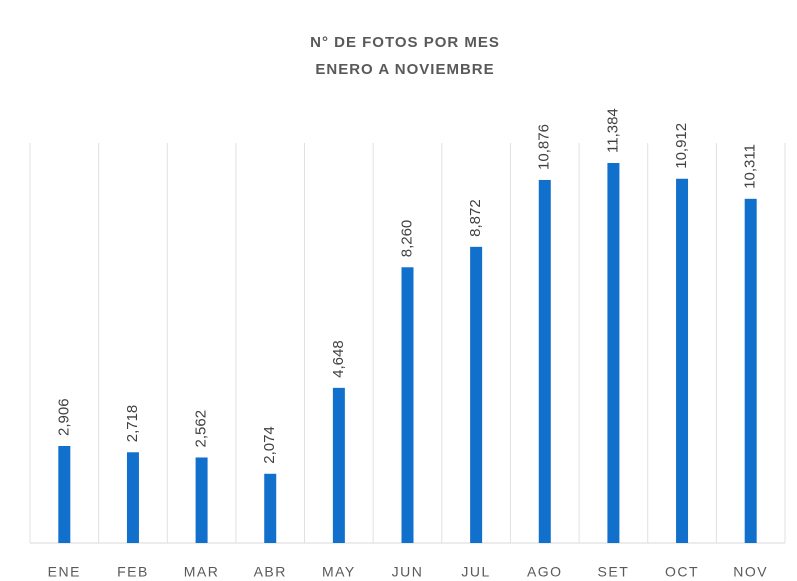 The width and height of the screenshot is (797, 581). What do you see at coordinates (270, 572) in the screenshot?
I see `x-tick-label: ABR` at bounding box center [270, 572].